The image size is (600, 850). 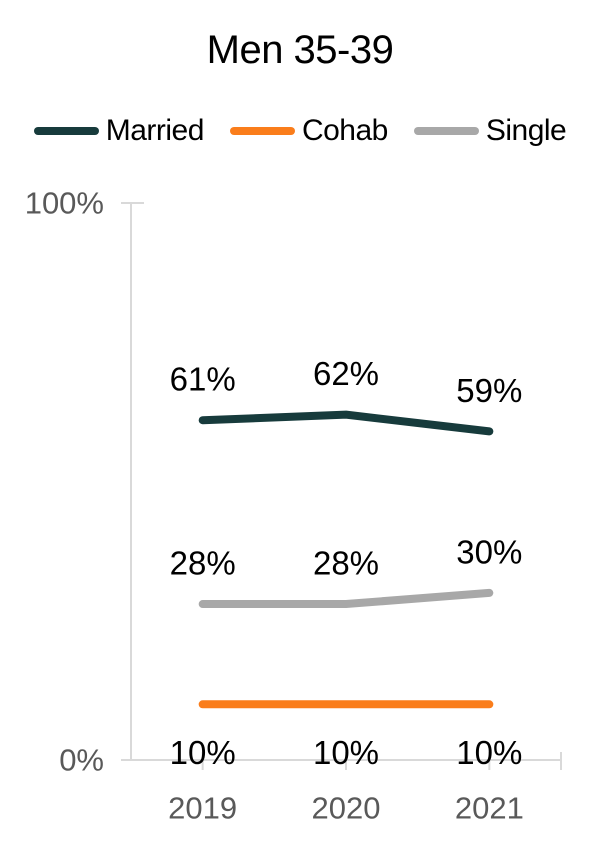 What do you see at coordinates (346, 808) in the screenshot?
I see `x-tick-label: 2020` at bounding box center [346, 808].